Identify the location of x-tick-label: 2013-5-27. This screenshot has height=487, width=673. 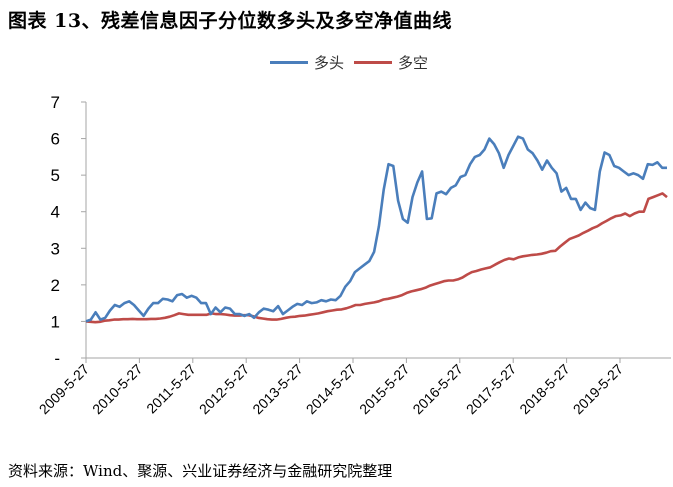
(277, 389).